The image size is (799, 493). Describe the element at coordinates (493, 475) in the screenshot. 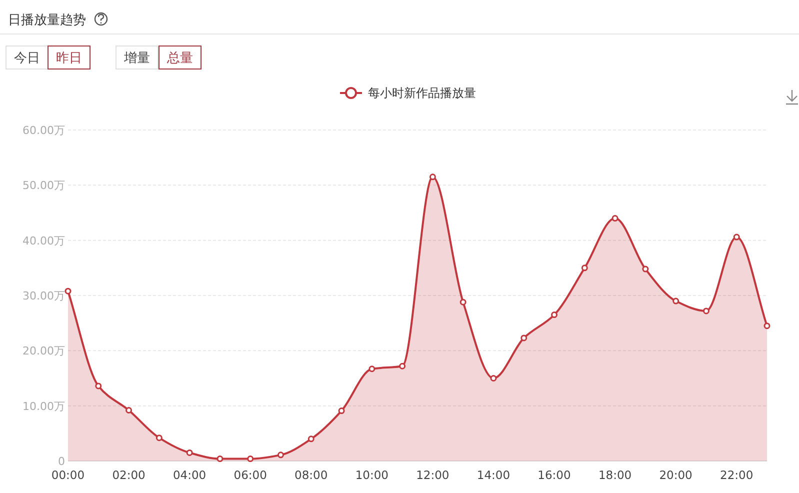

I see `x-tick-label: 14:00` at that location.